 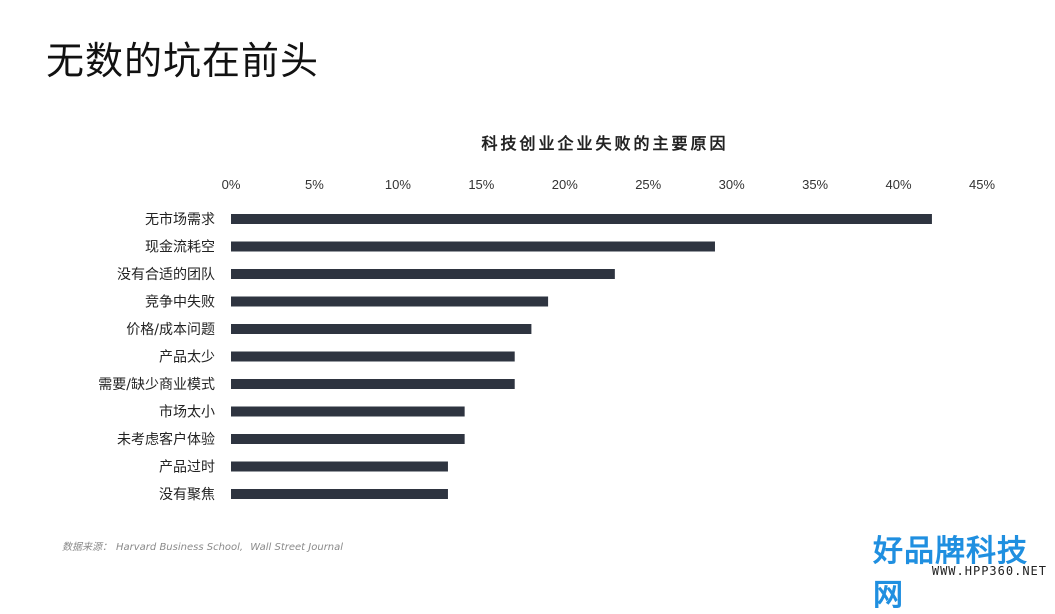 I want to click on category-label: 无市场需求, so click(x=180, y=219).